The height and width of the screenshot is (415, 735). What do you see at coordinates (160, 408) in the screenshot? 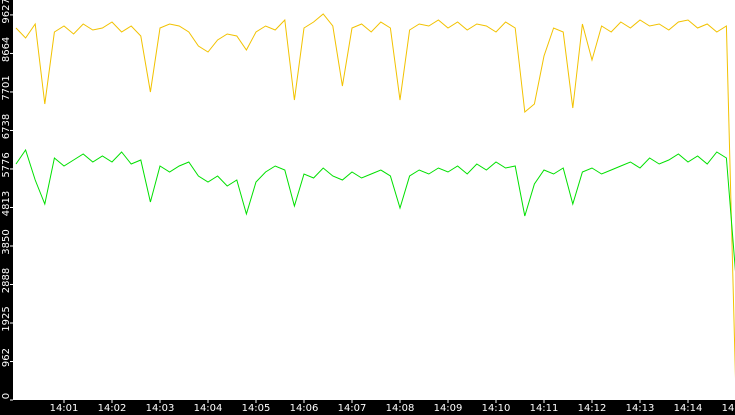
I see `x-tick-label: 14:03` at bounding box center [160, 408].